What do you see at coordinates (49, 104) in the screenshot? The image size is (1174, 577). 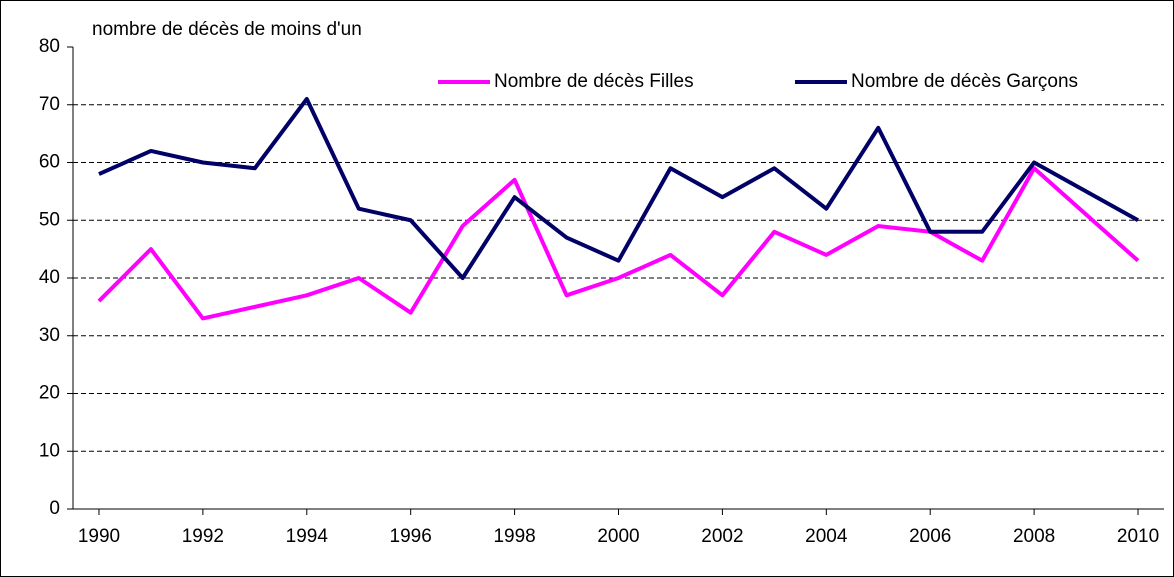 I see `y-tick-label: 70` at bounding box center [49, 104].